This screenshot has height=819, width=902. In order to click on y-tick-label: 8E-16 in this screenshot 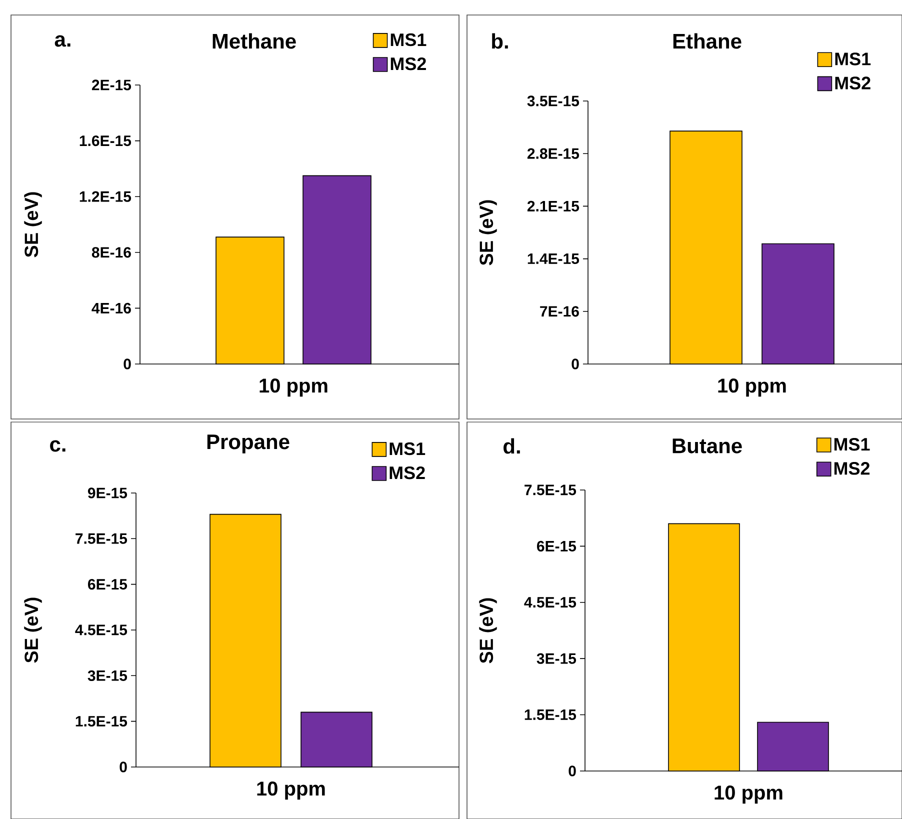, I will do `click(111, 252)`.